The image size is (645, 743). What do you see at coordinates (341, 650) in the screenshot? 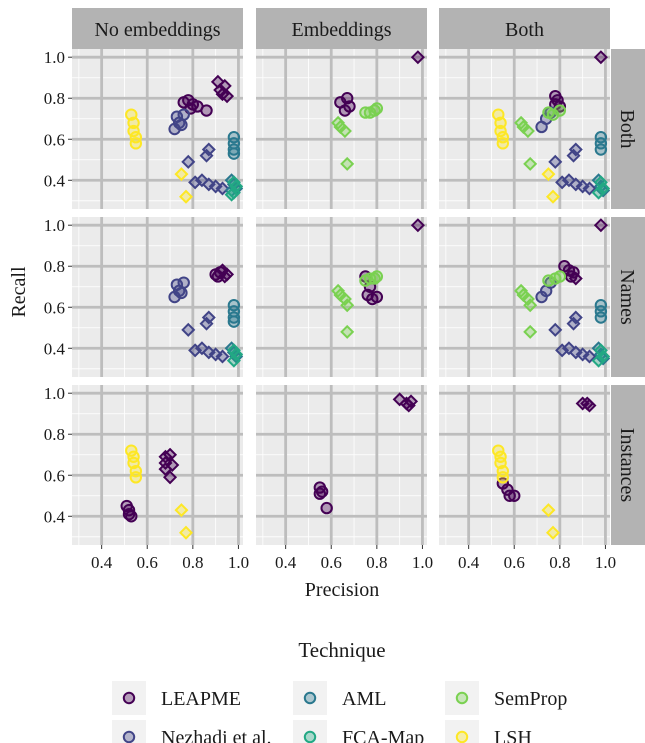
I see `legend-title: Technique` at bounding box center [341, 650].